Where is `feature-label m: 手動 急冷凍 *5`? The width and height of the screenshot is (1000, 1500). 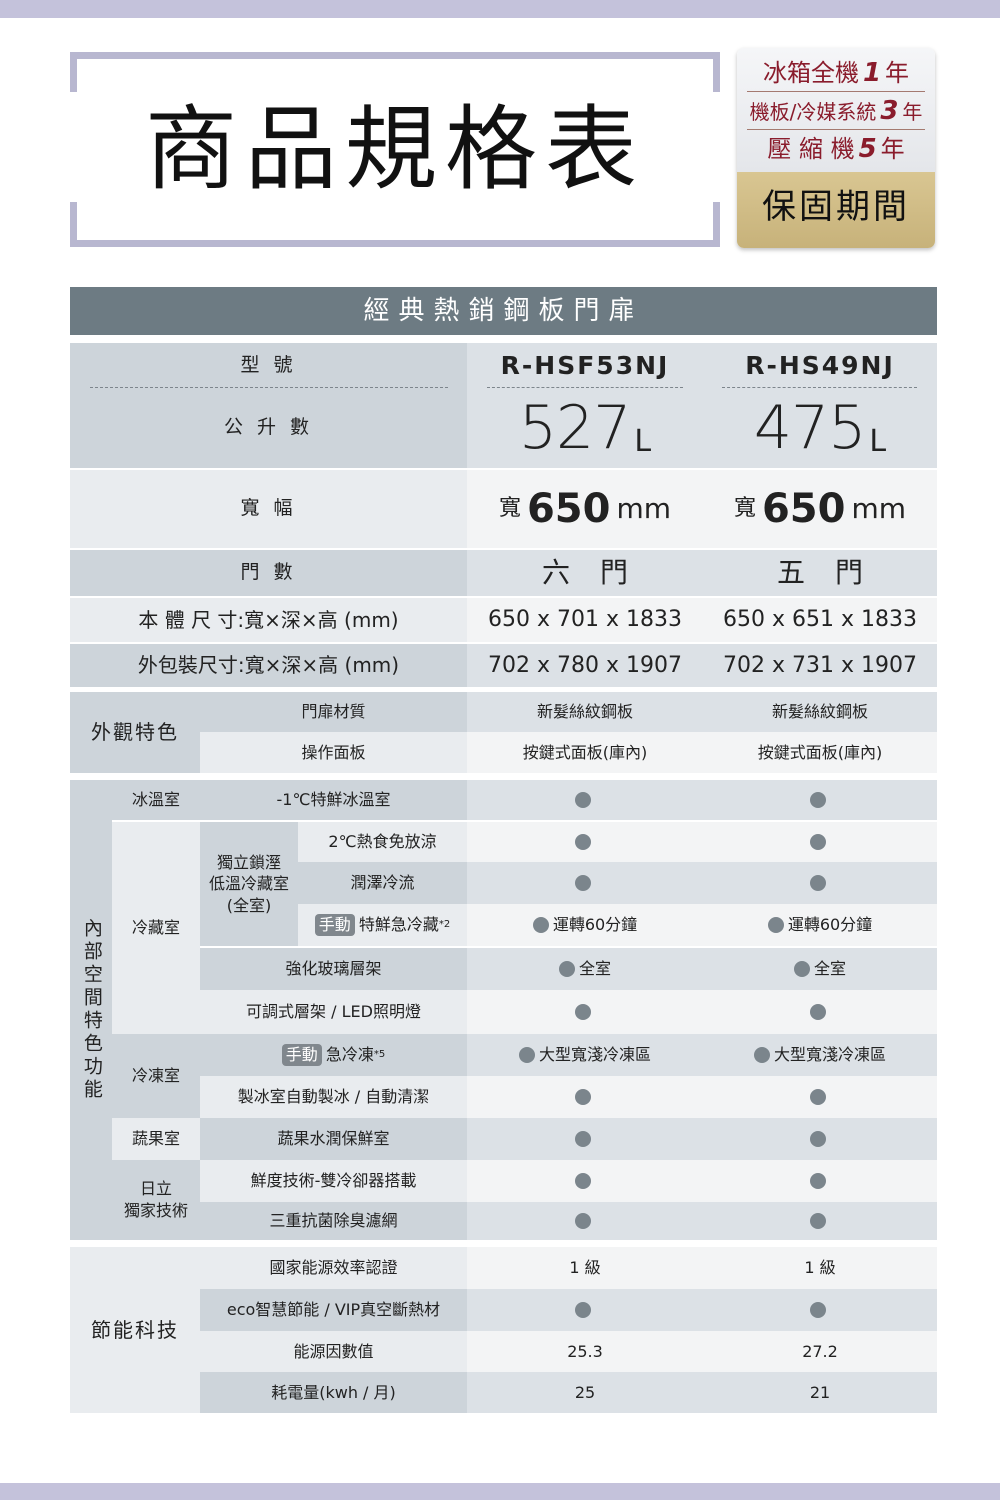
feature-label m: 手動 急冷凍 *5 is located at coordinates (333, 1055).